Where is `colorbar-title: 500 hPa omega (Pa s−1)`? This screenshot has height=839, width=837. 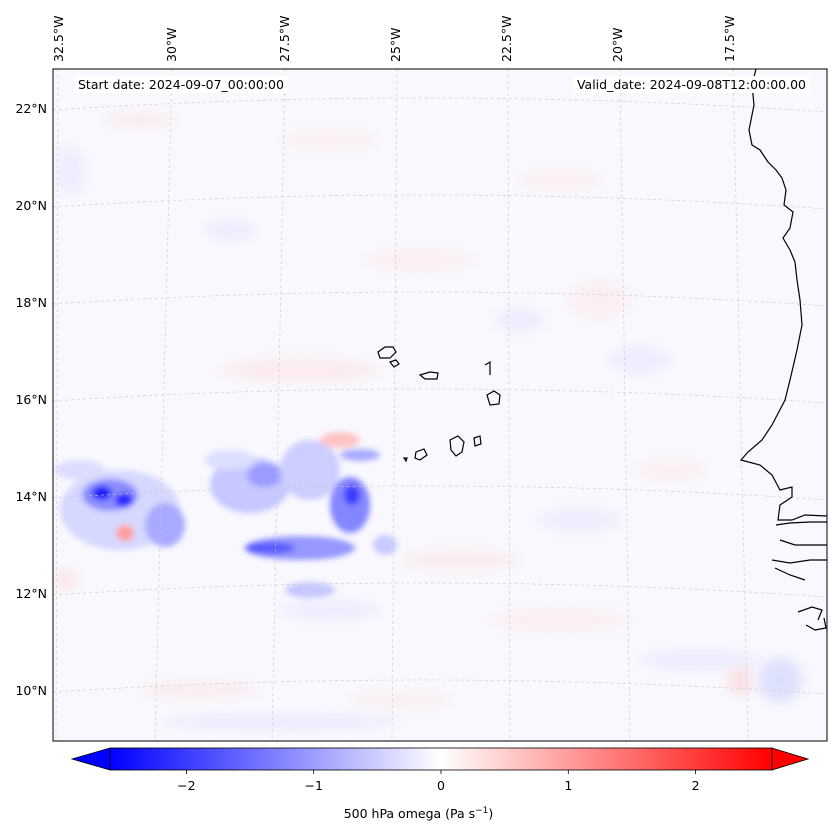 colorbar-title: 500 hPa omega (Pa s−1) is located at coordinates (418, 813).